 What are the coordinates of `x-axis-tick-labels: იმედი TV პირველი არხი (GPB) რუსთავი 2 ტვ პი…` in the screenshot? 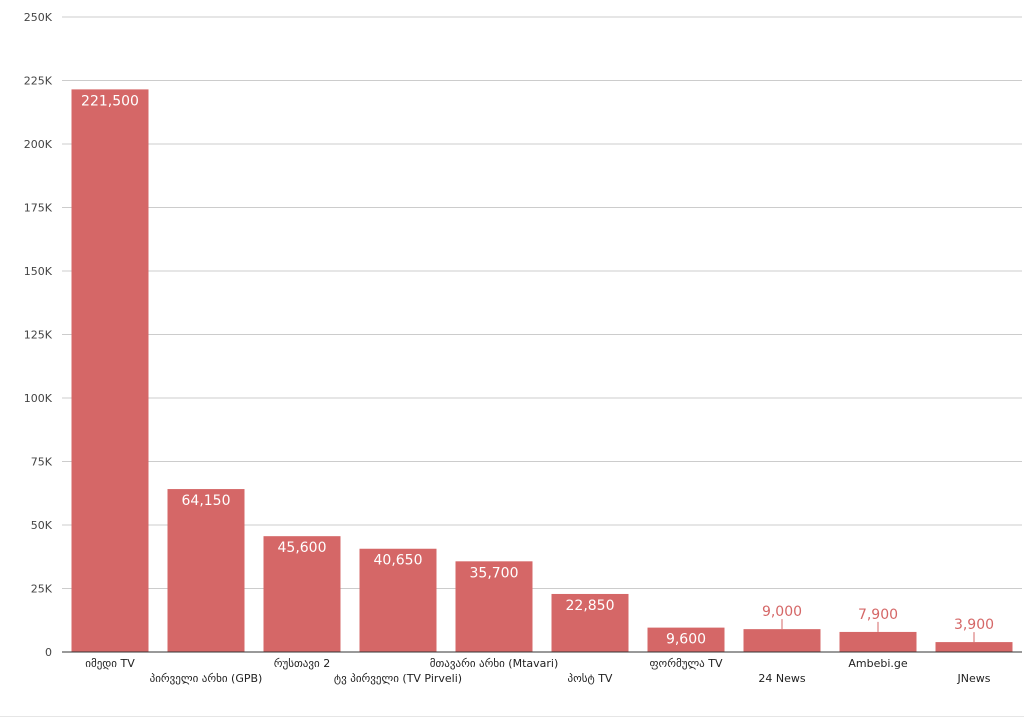 It's located at (537, 671).